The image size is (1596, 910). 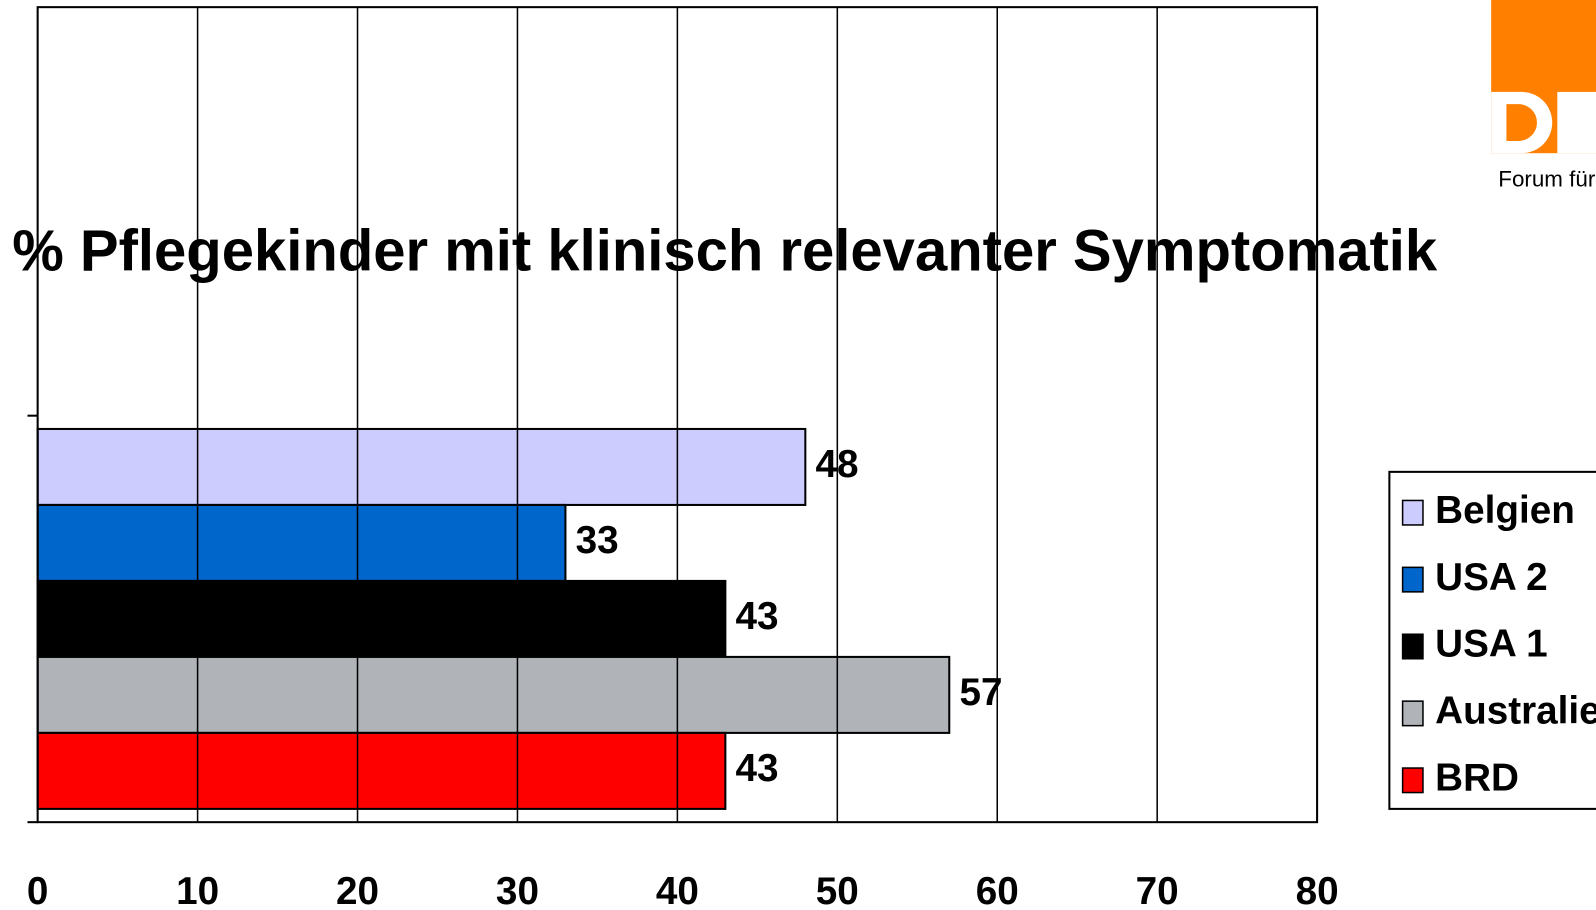 I want to click on data-label: 33, so click(x=597, y=540).